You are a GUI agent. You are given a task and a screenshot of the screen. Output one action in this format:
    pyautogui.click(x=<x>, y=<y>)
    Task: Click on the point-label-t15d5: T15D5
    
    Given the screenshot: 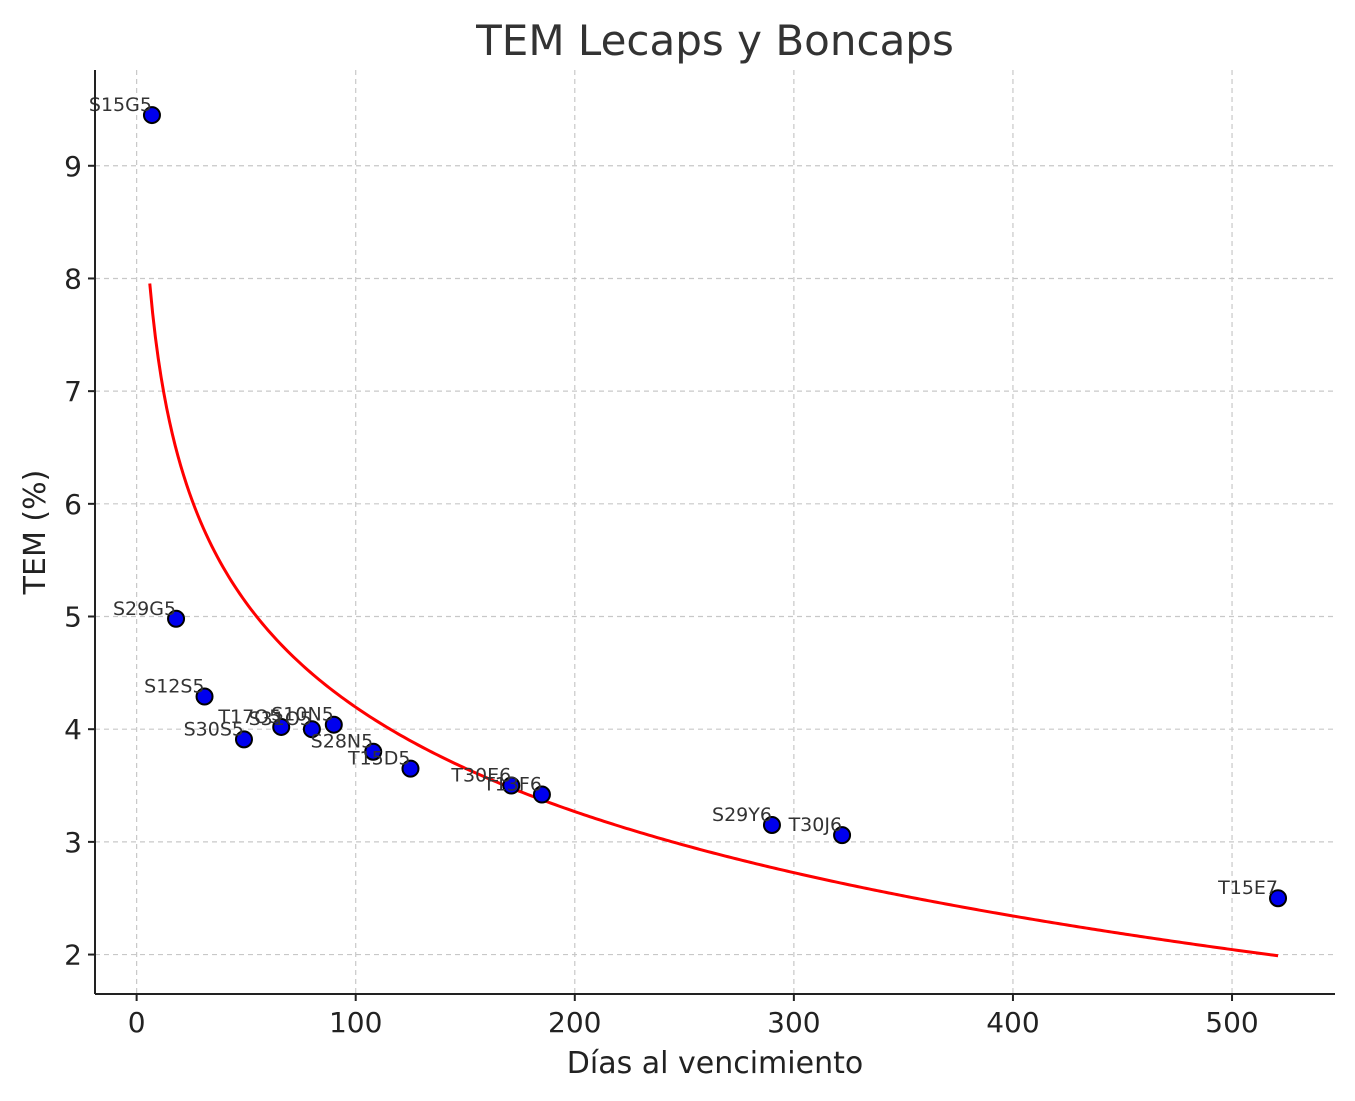 What is the action you would take?
    pyautogui.click(x=379, y=759)
    